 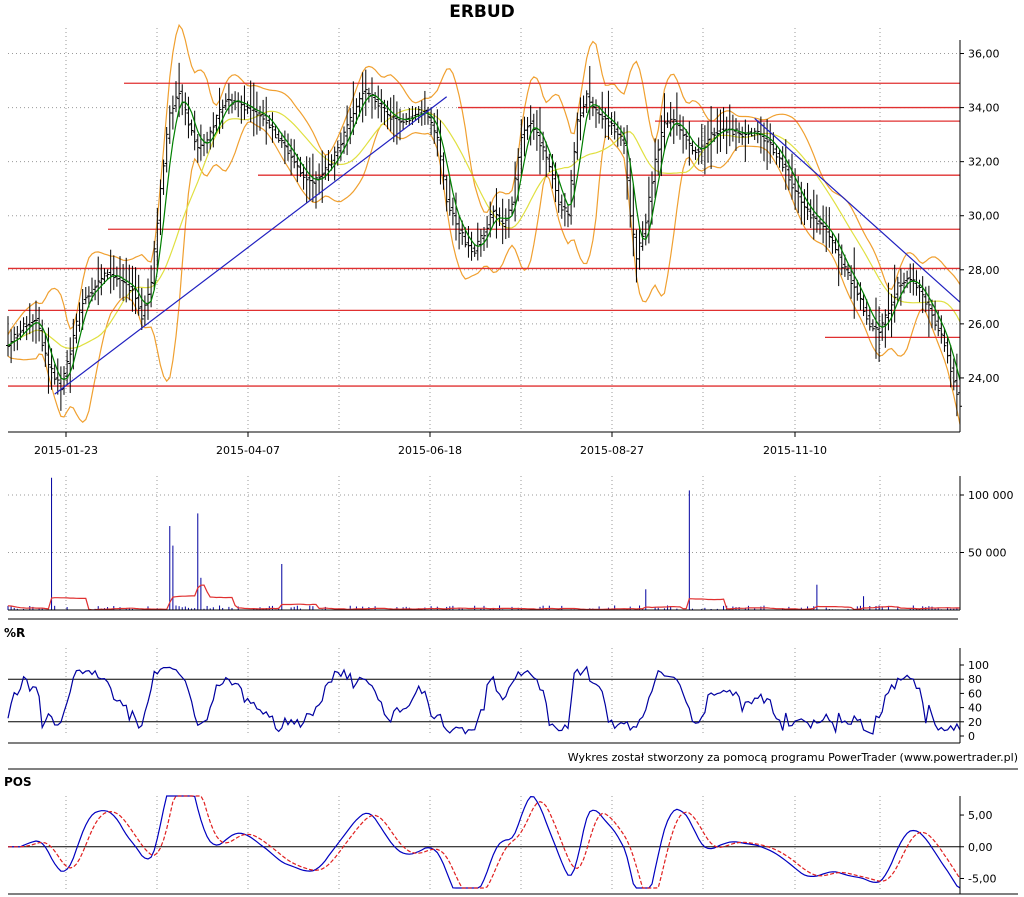 What do you see at coordinates (978, 665) in the screenshot?
I see `wr-y-tick-label: 100` at bounding box center [978, 665].